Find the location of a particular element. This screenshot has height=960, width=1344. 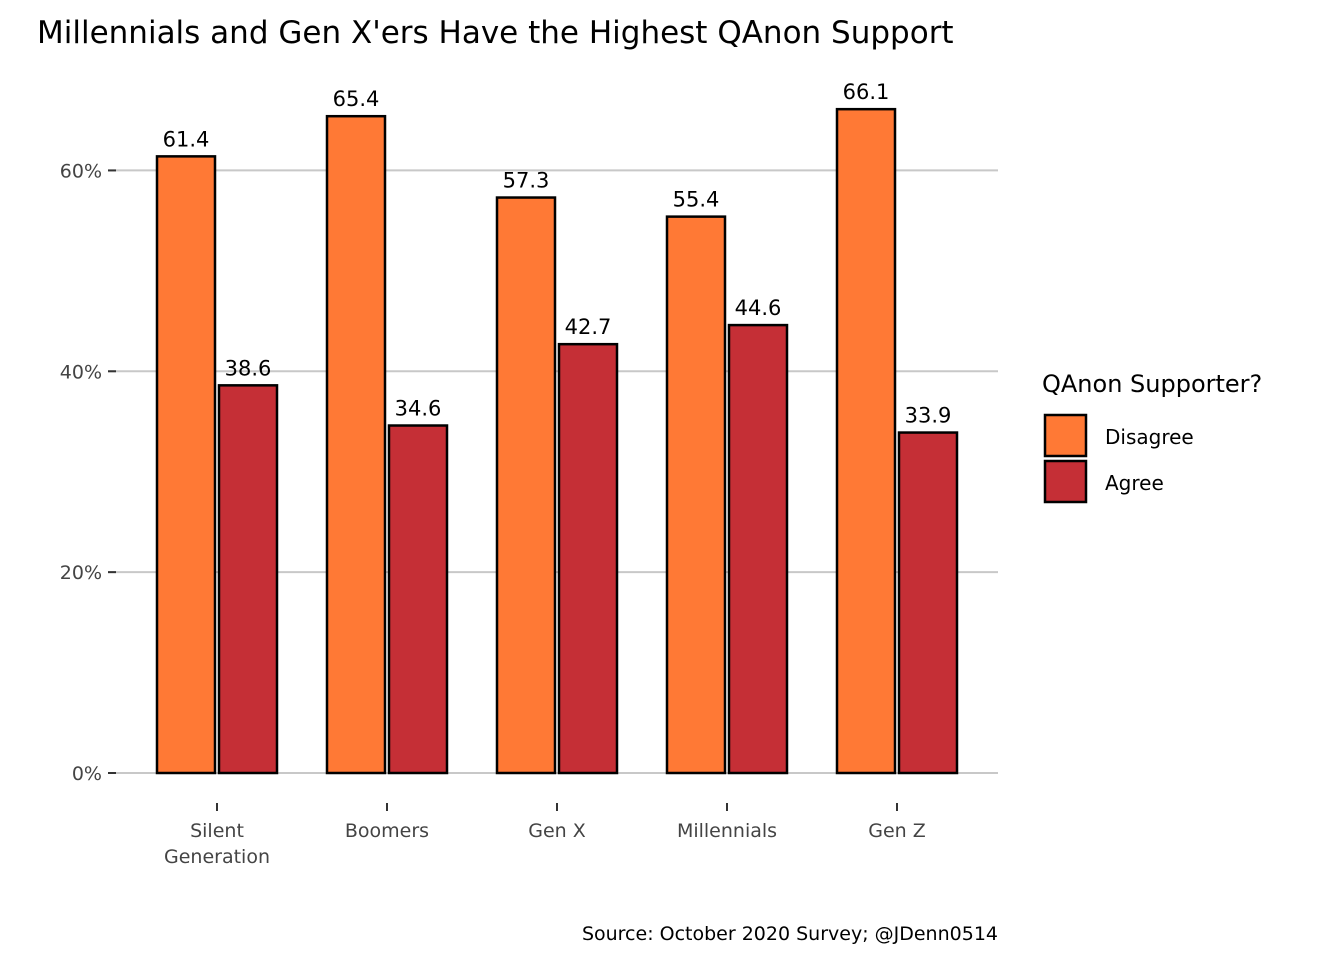

data-label: 66.1 is located at coordinates (866, 92).